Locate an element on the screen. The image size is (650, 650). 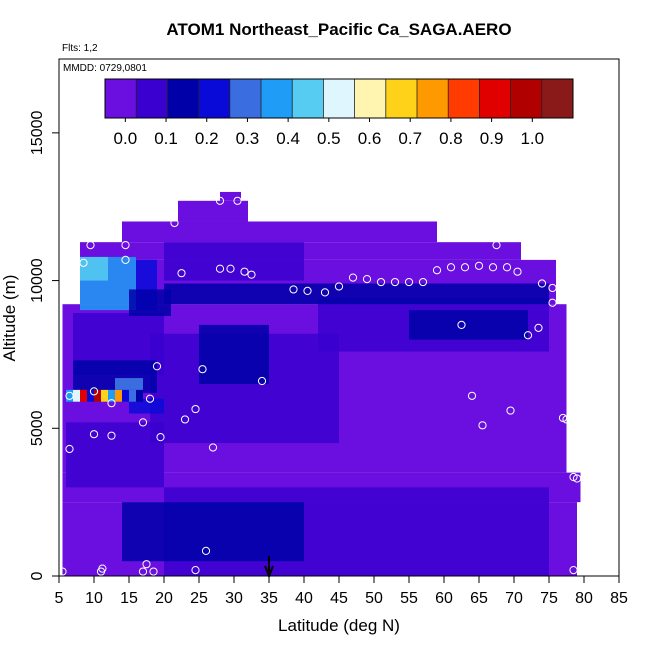
dates-label: MMDD: 0729,0801 is located at coordinates (105, 68).